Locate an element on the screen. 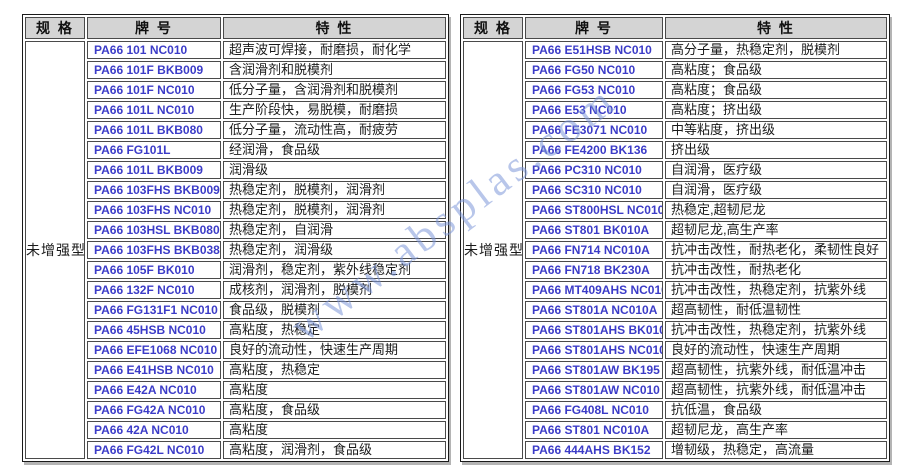  table-row: PA66 103FHS BKB038 热稳定剂，润滑级 is located at coordinates (235, 250).